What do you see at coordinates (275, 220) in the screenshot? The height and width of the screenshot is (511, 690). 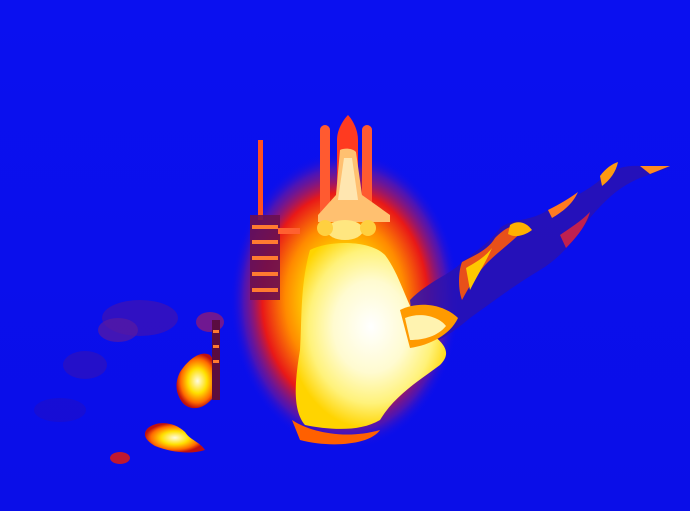 I see `launch-tower` at bounding box center [275, 220].